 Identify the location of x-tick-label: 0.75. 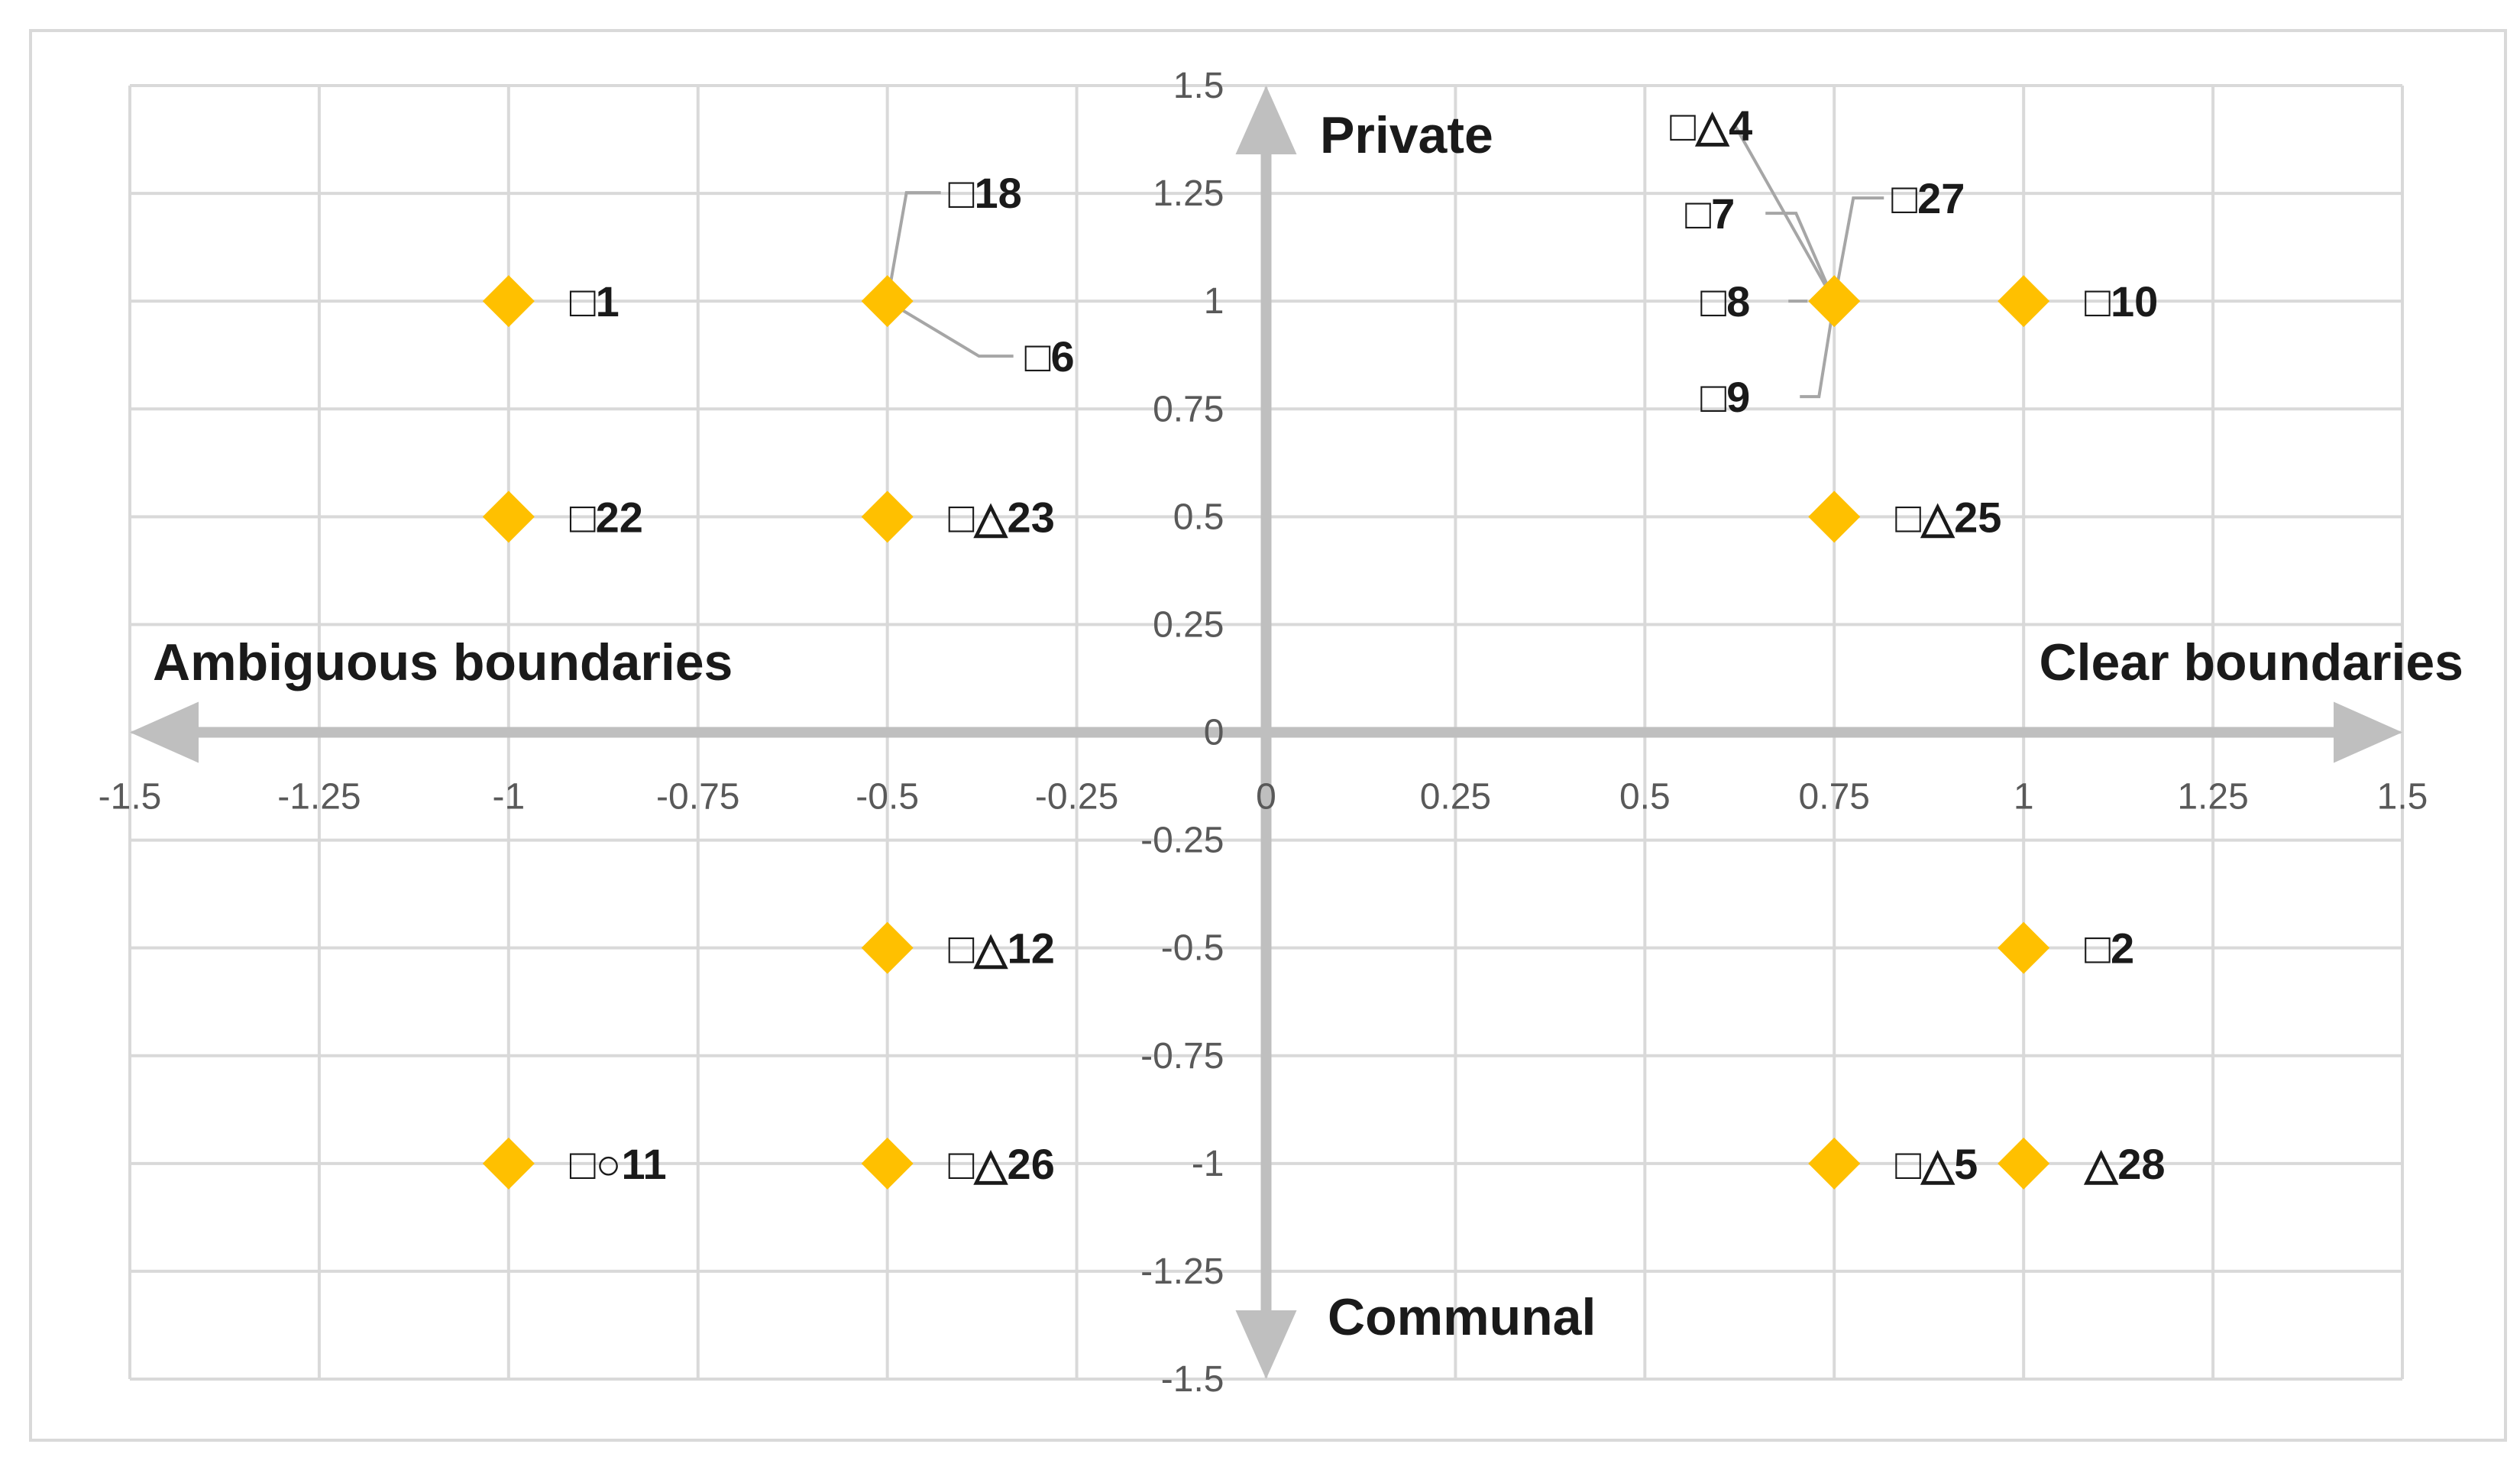
(1835, 797).